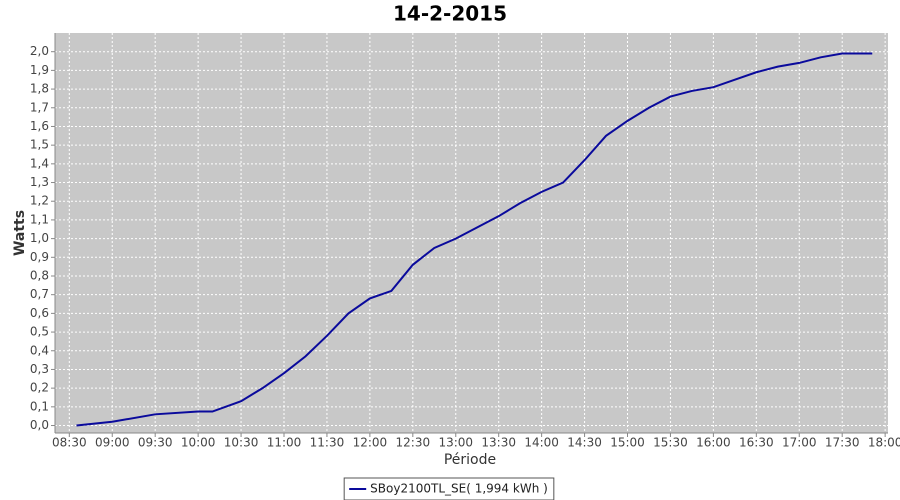  Describe the element at coordinates (413, 443) in the screenshot. I see `x-tick-label: 12:30` at that location.